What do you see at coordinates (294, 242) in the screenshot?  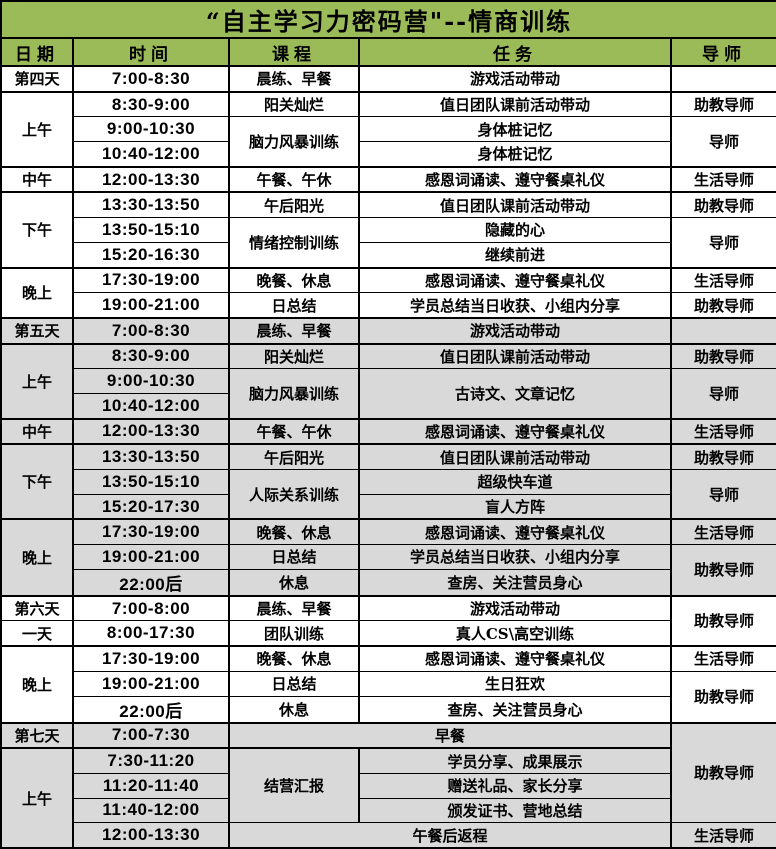 I see `cell-course: 情绪控制训练` at bounding box center [294, 242].